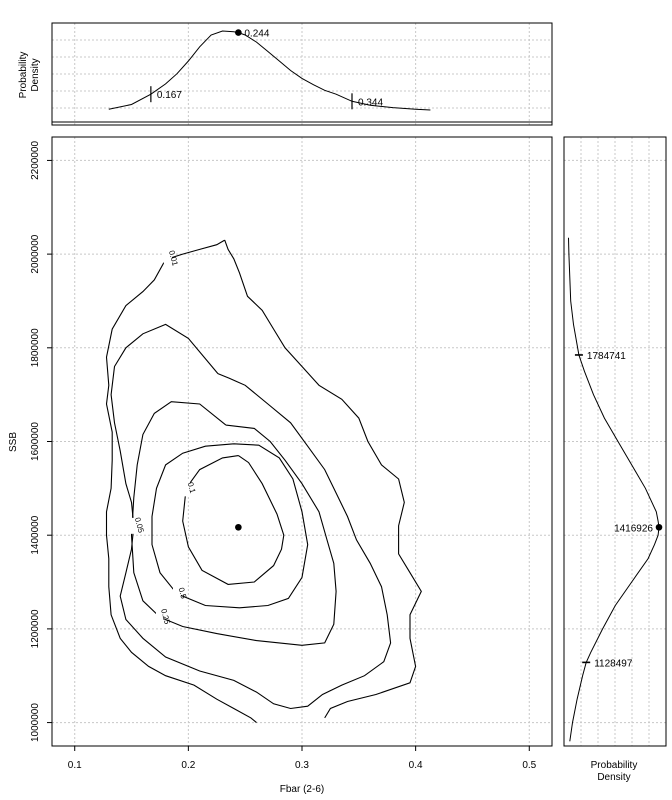 The width and height of the screenshot is (672, 800). Describe the element at coordinates (183, 594) in the screenshot. I see `contour-label: 0.5` at that location.